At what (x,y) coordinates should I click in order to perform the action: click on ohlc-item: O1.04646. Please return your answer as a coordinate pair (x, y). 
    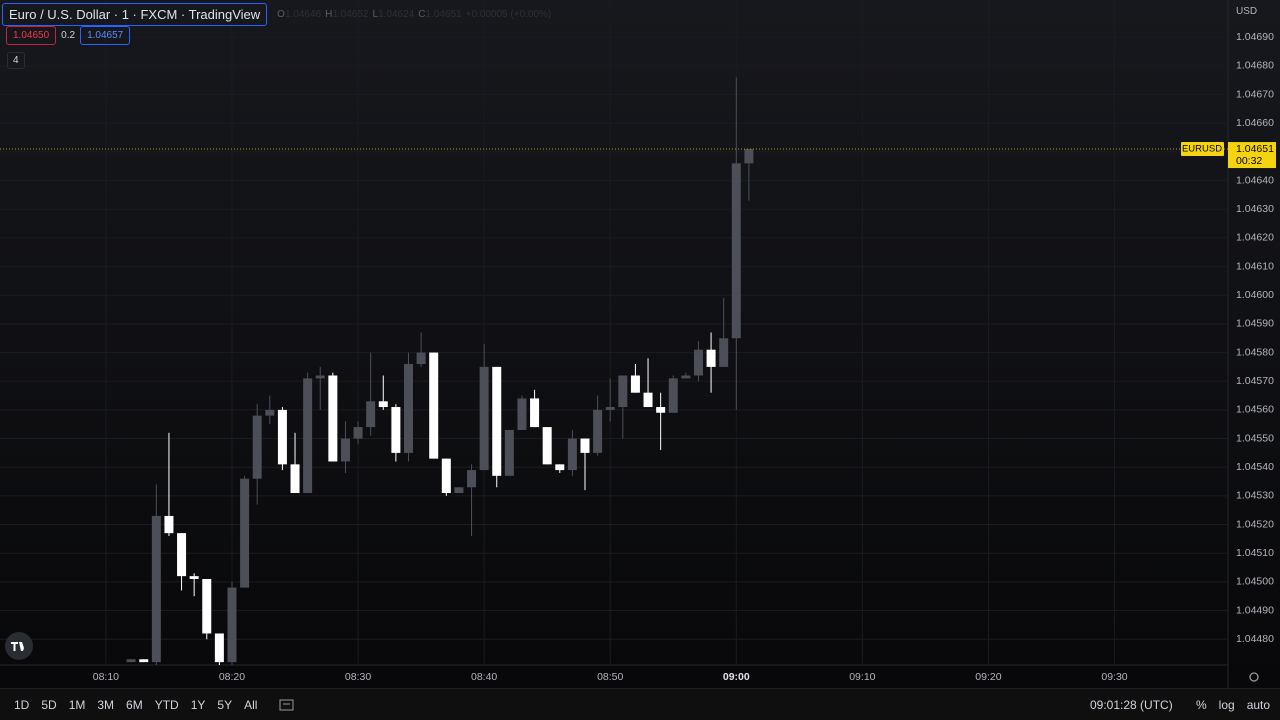
    Looking at the image, I should click on (299, 14).